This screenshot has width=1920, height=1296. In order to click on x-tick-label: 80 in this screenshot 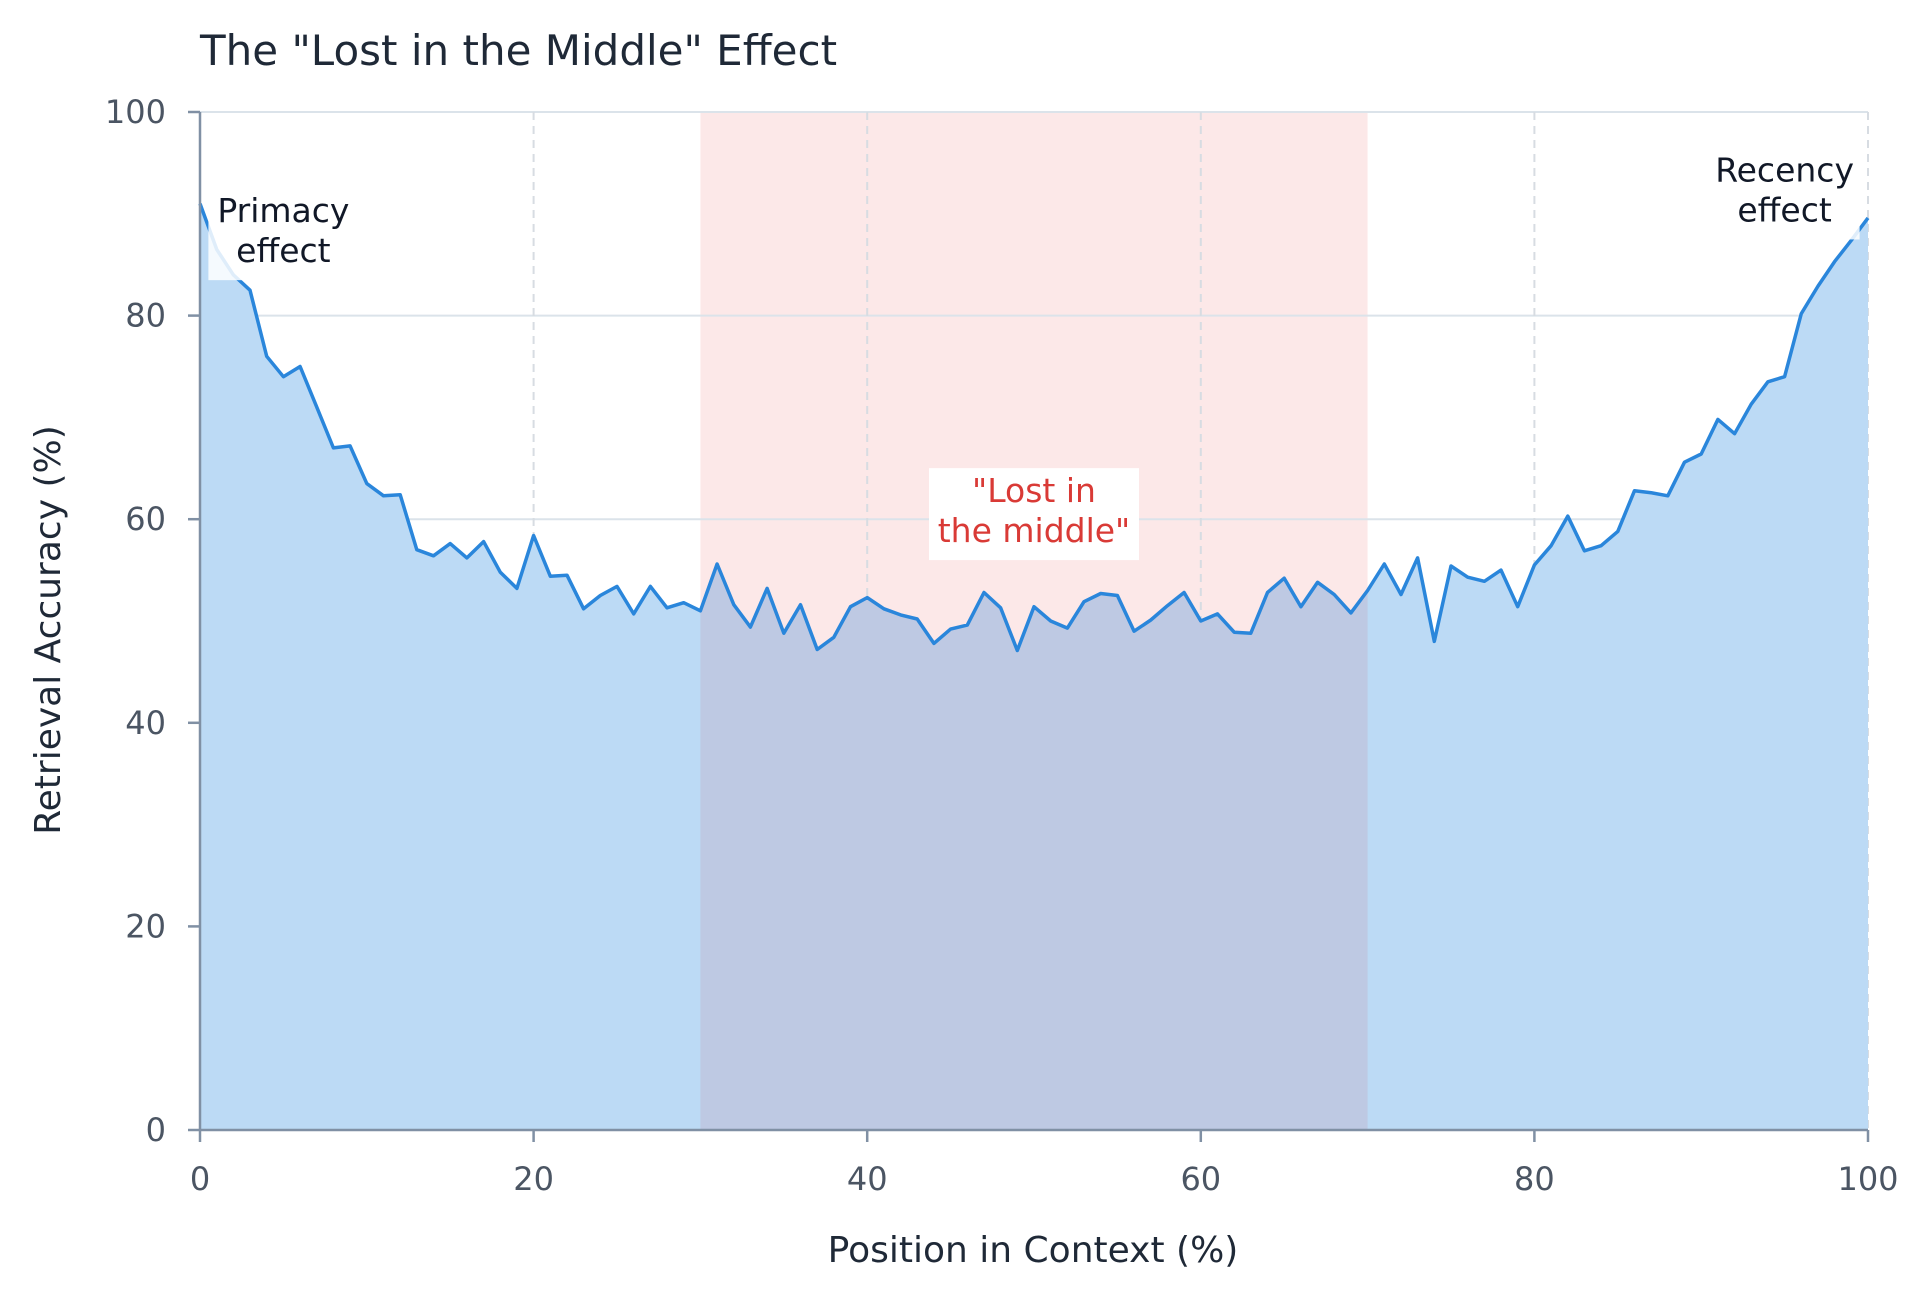, I will do `click(1534, 1179)`.